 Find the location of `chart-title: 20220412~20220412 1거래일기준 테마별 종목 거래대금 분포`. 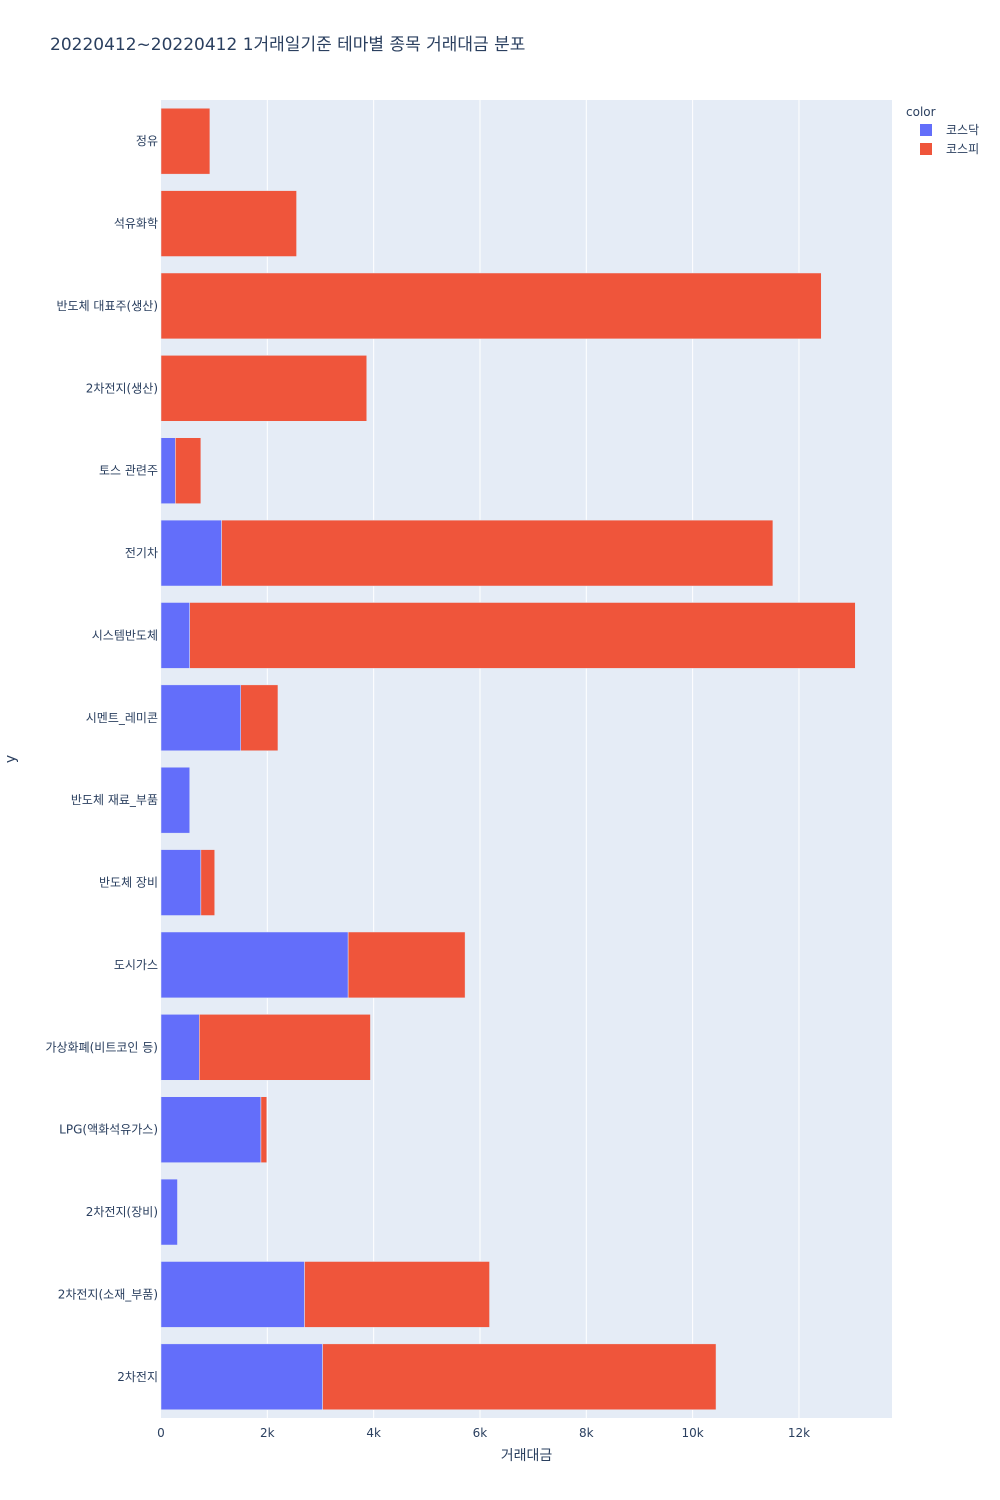

chart-title: 20220412~20220412 1거래일기준 테마별 종목 거래대금 분포 is located at coordinates (287, 45).